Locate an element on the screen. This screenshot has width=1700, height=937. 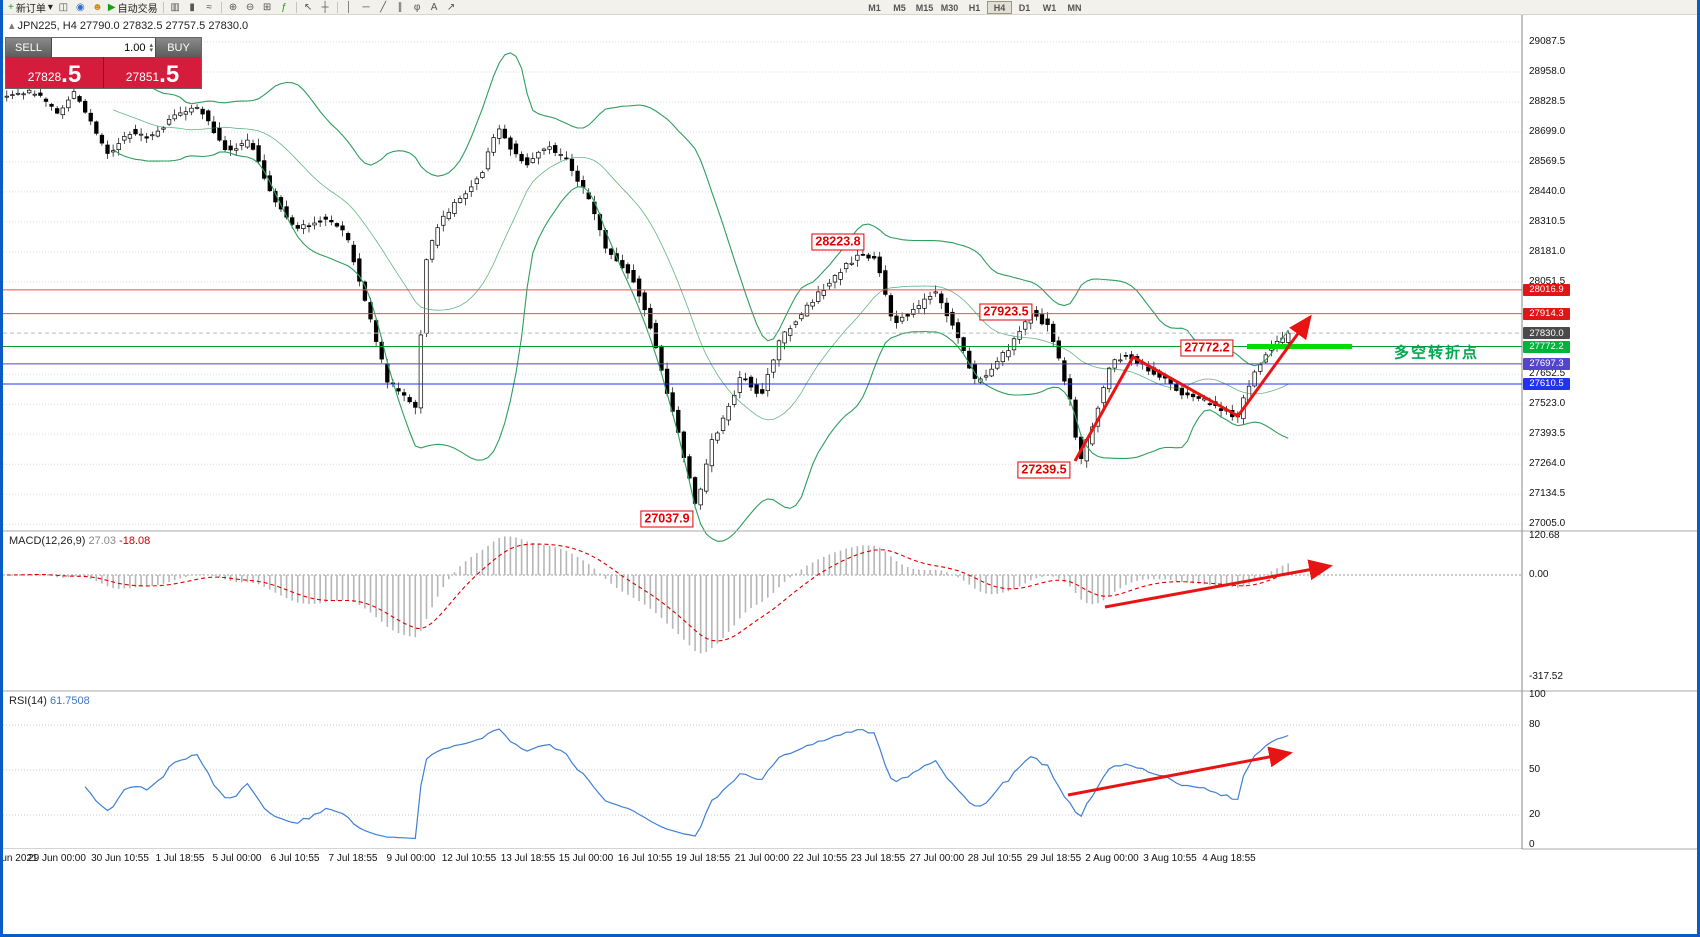
price-axis-label: 28958.0 is located at coordinates (1547, 71).